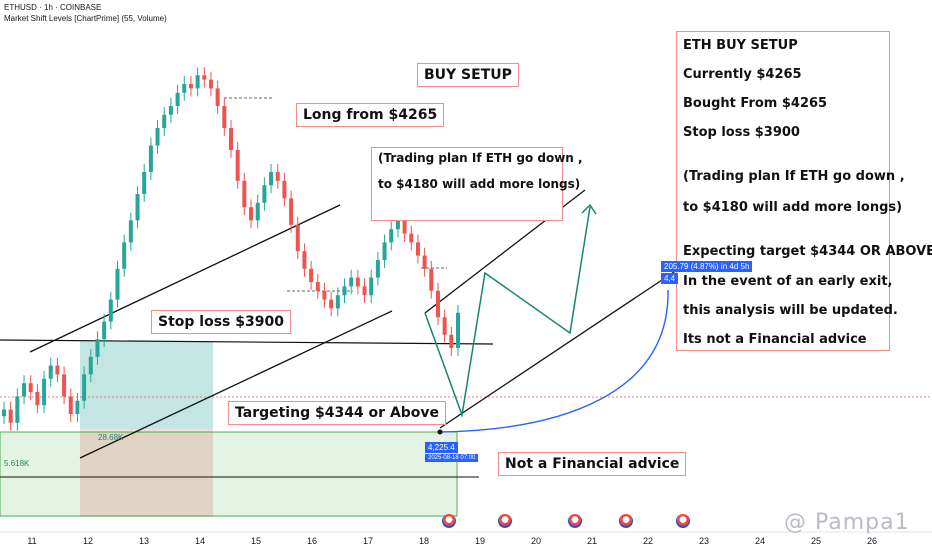 The width and height of the screenshot is (932, 550). I want to click on blue-projection-arc, so click(554, 361).